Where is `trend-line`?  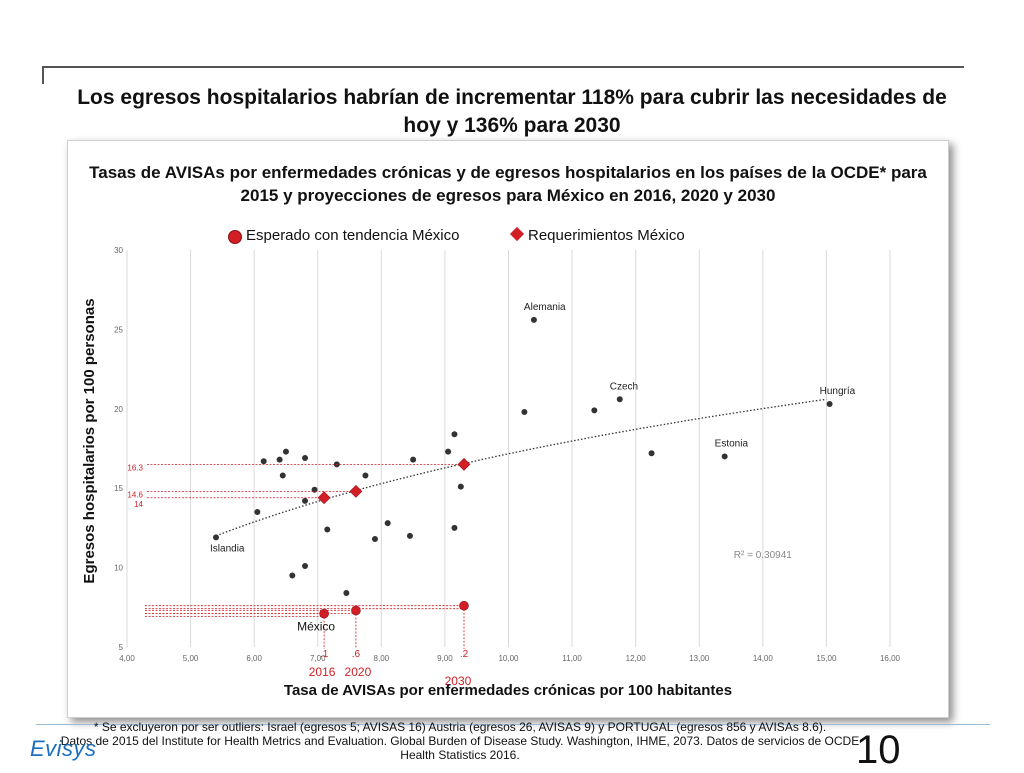
trend-line is located at coordinates (521, 467).